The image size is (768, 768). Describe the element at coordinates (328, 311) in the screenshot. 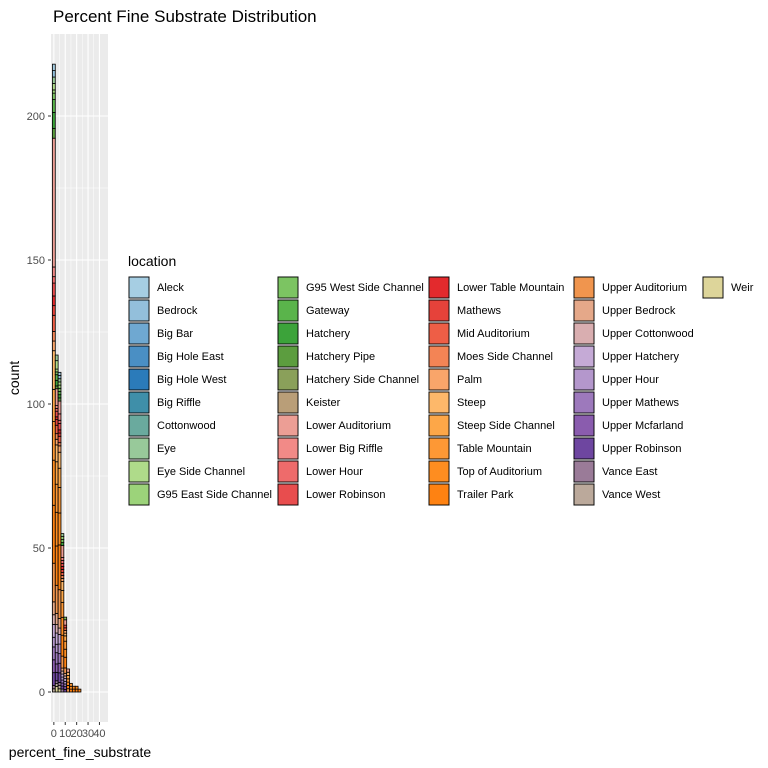

I see `legend-label: Gateway` at that location.